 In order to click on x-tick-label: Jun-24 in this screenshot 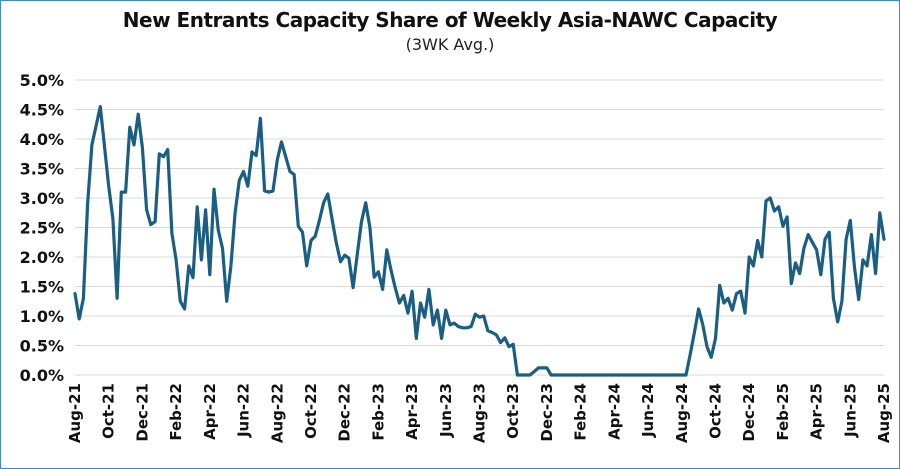, I will do `click(648, 410)`.